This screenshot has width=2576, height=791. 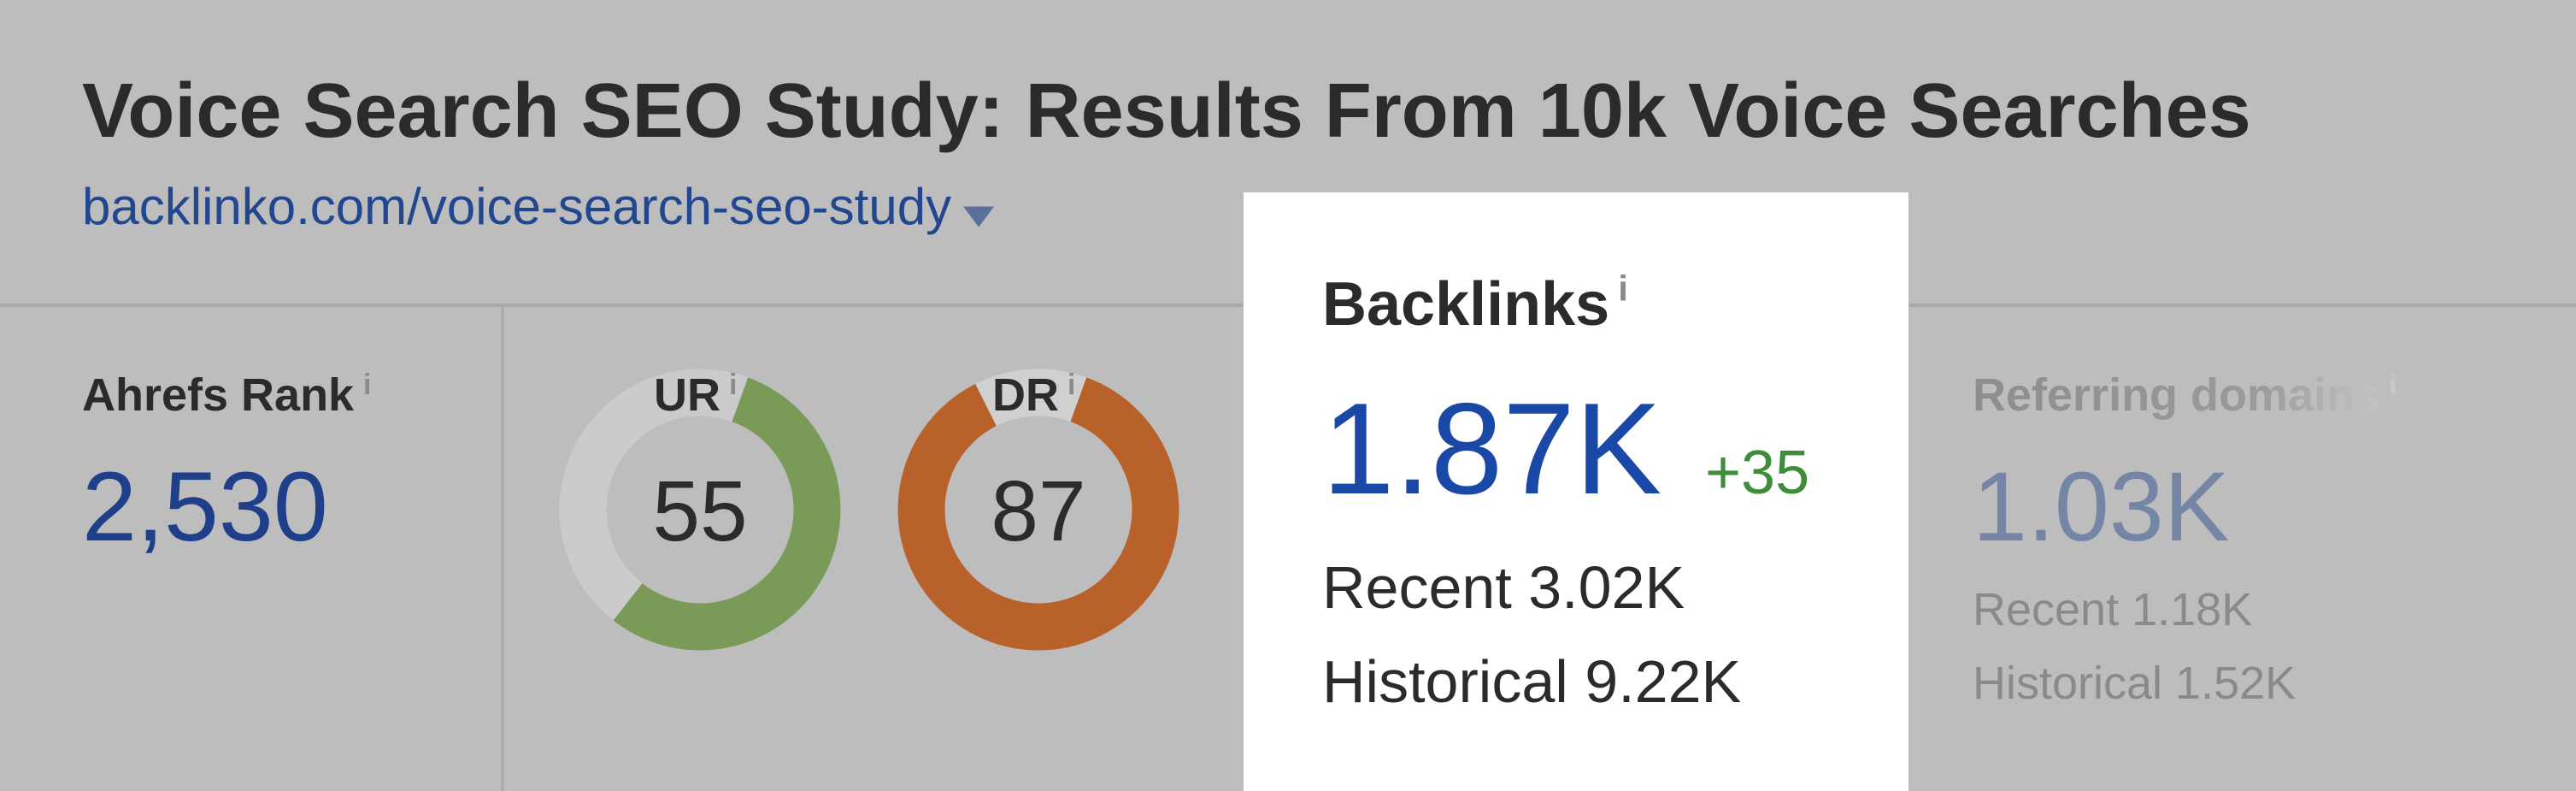 What do you see at coordinates (1465, 305) in the screenshot?
I see `metric-label: Backlinks` at bounding box center [1465, 305].